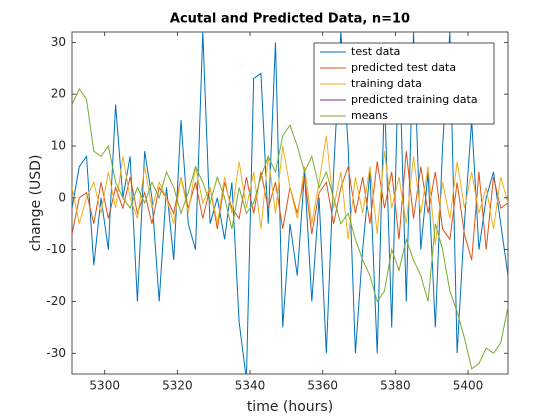 This screenshot has height=420, width=560. Describe the element at coordinates (58, 146) in the screenshot. I see `y-tick-label: 10` at that location.